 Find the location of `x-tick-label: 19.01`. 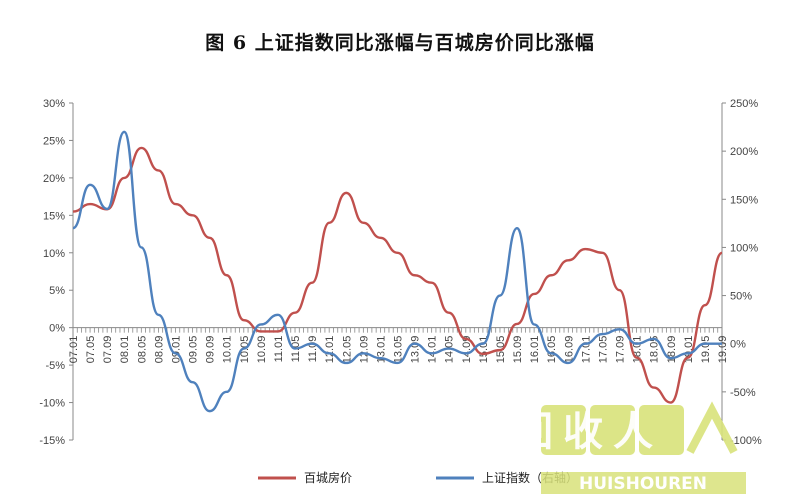

x-tick-label: 19.01 is located at coordinates (689, 350).